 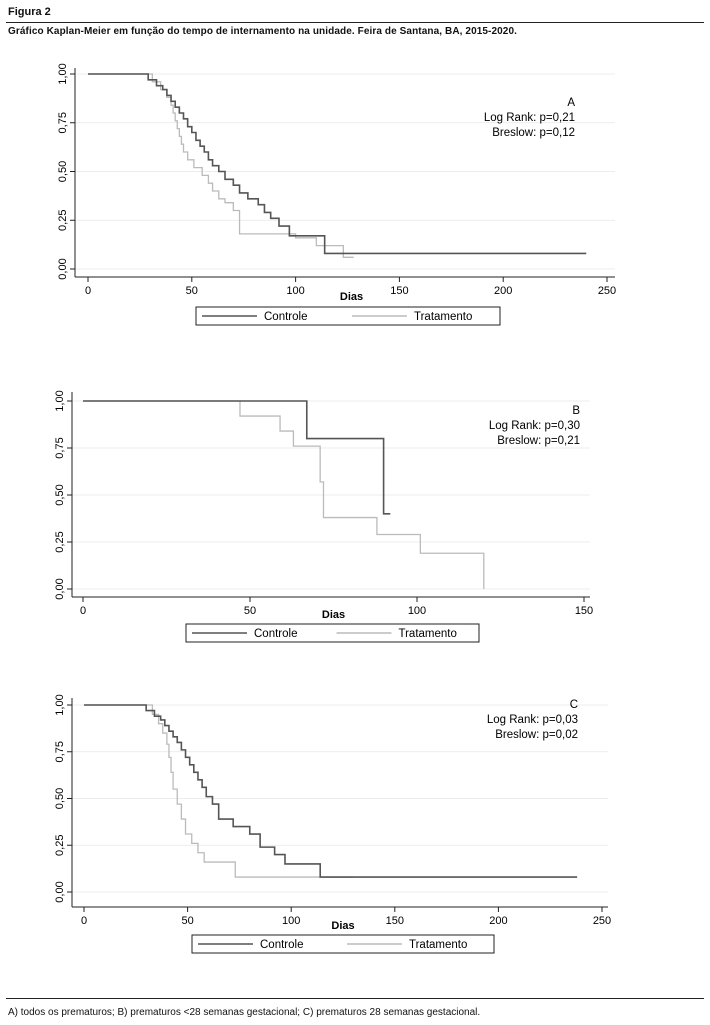 I want to click on panel-letter: C, so click(x=574, y=705).